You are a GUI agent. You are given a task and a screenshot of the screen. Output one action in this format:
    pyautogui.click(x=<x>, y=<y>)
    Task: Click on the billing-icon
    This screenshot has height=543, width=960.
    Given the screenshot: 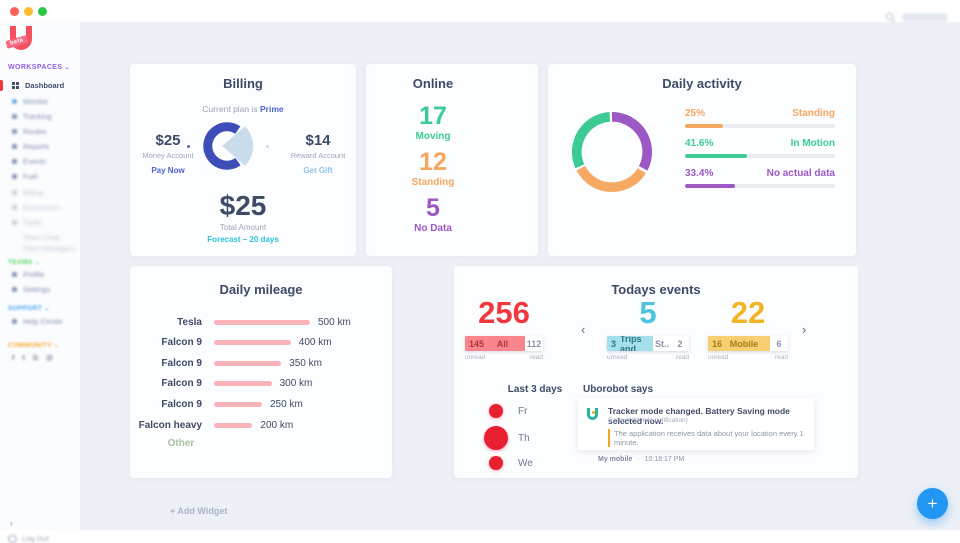 What is the action you would take?
    pyautogui.click(x=14, y=192)
    